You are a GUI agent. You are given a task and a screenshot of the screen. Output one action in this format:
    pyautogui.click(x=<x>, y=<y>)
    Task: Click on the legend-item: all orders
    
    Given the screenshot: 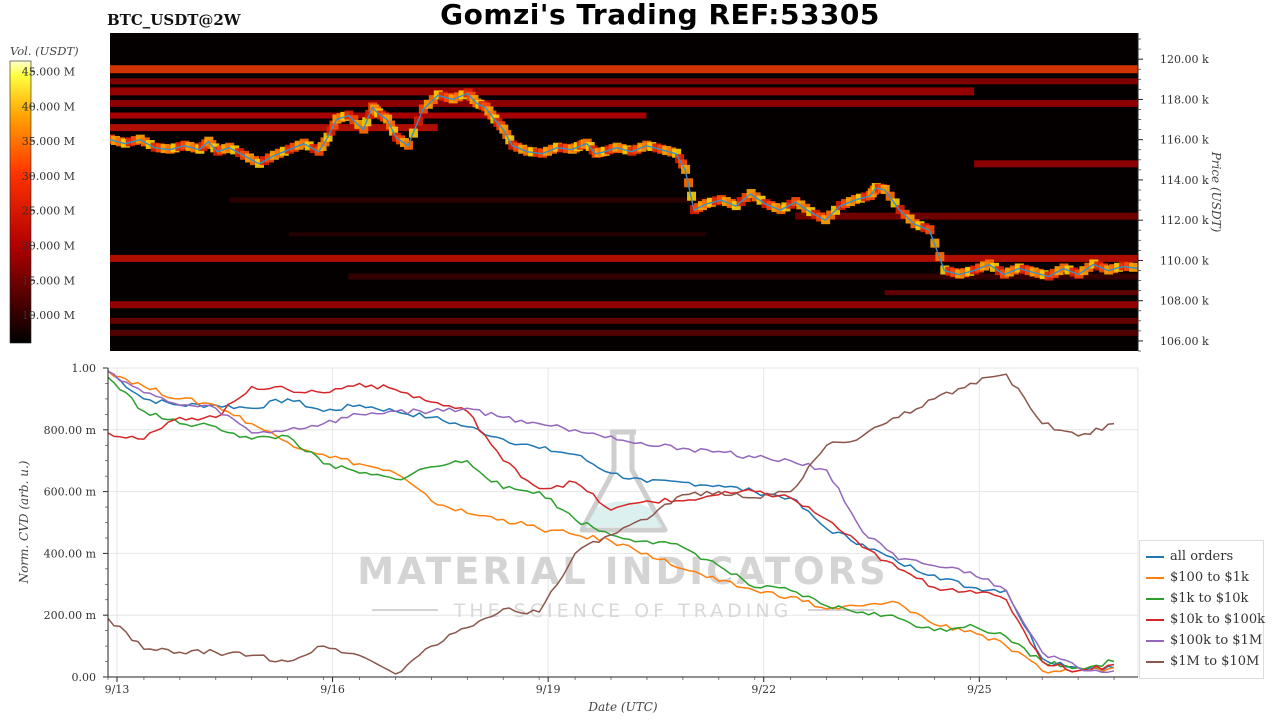 What is the action you would take?
    pyautogui.click(x=1204, y=559)
    